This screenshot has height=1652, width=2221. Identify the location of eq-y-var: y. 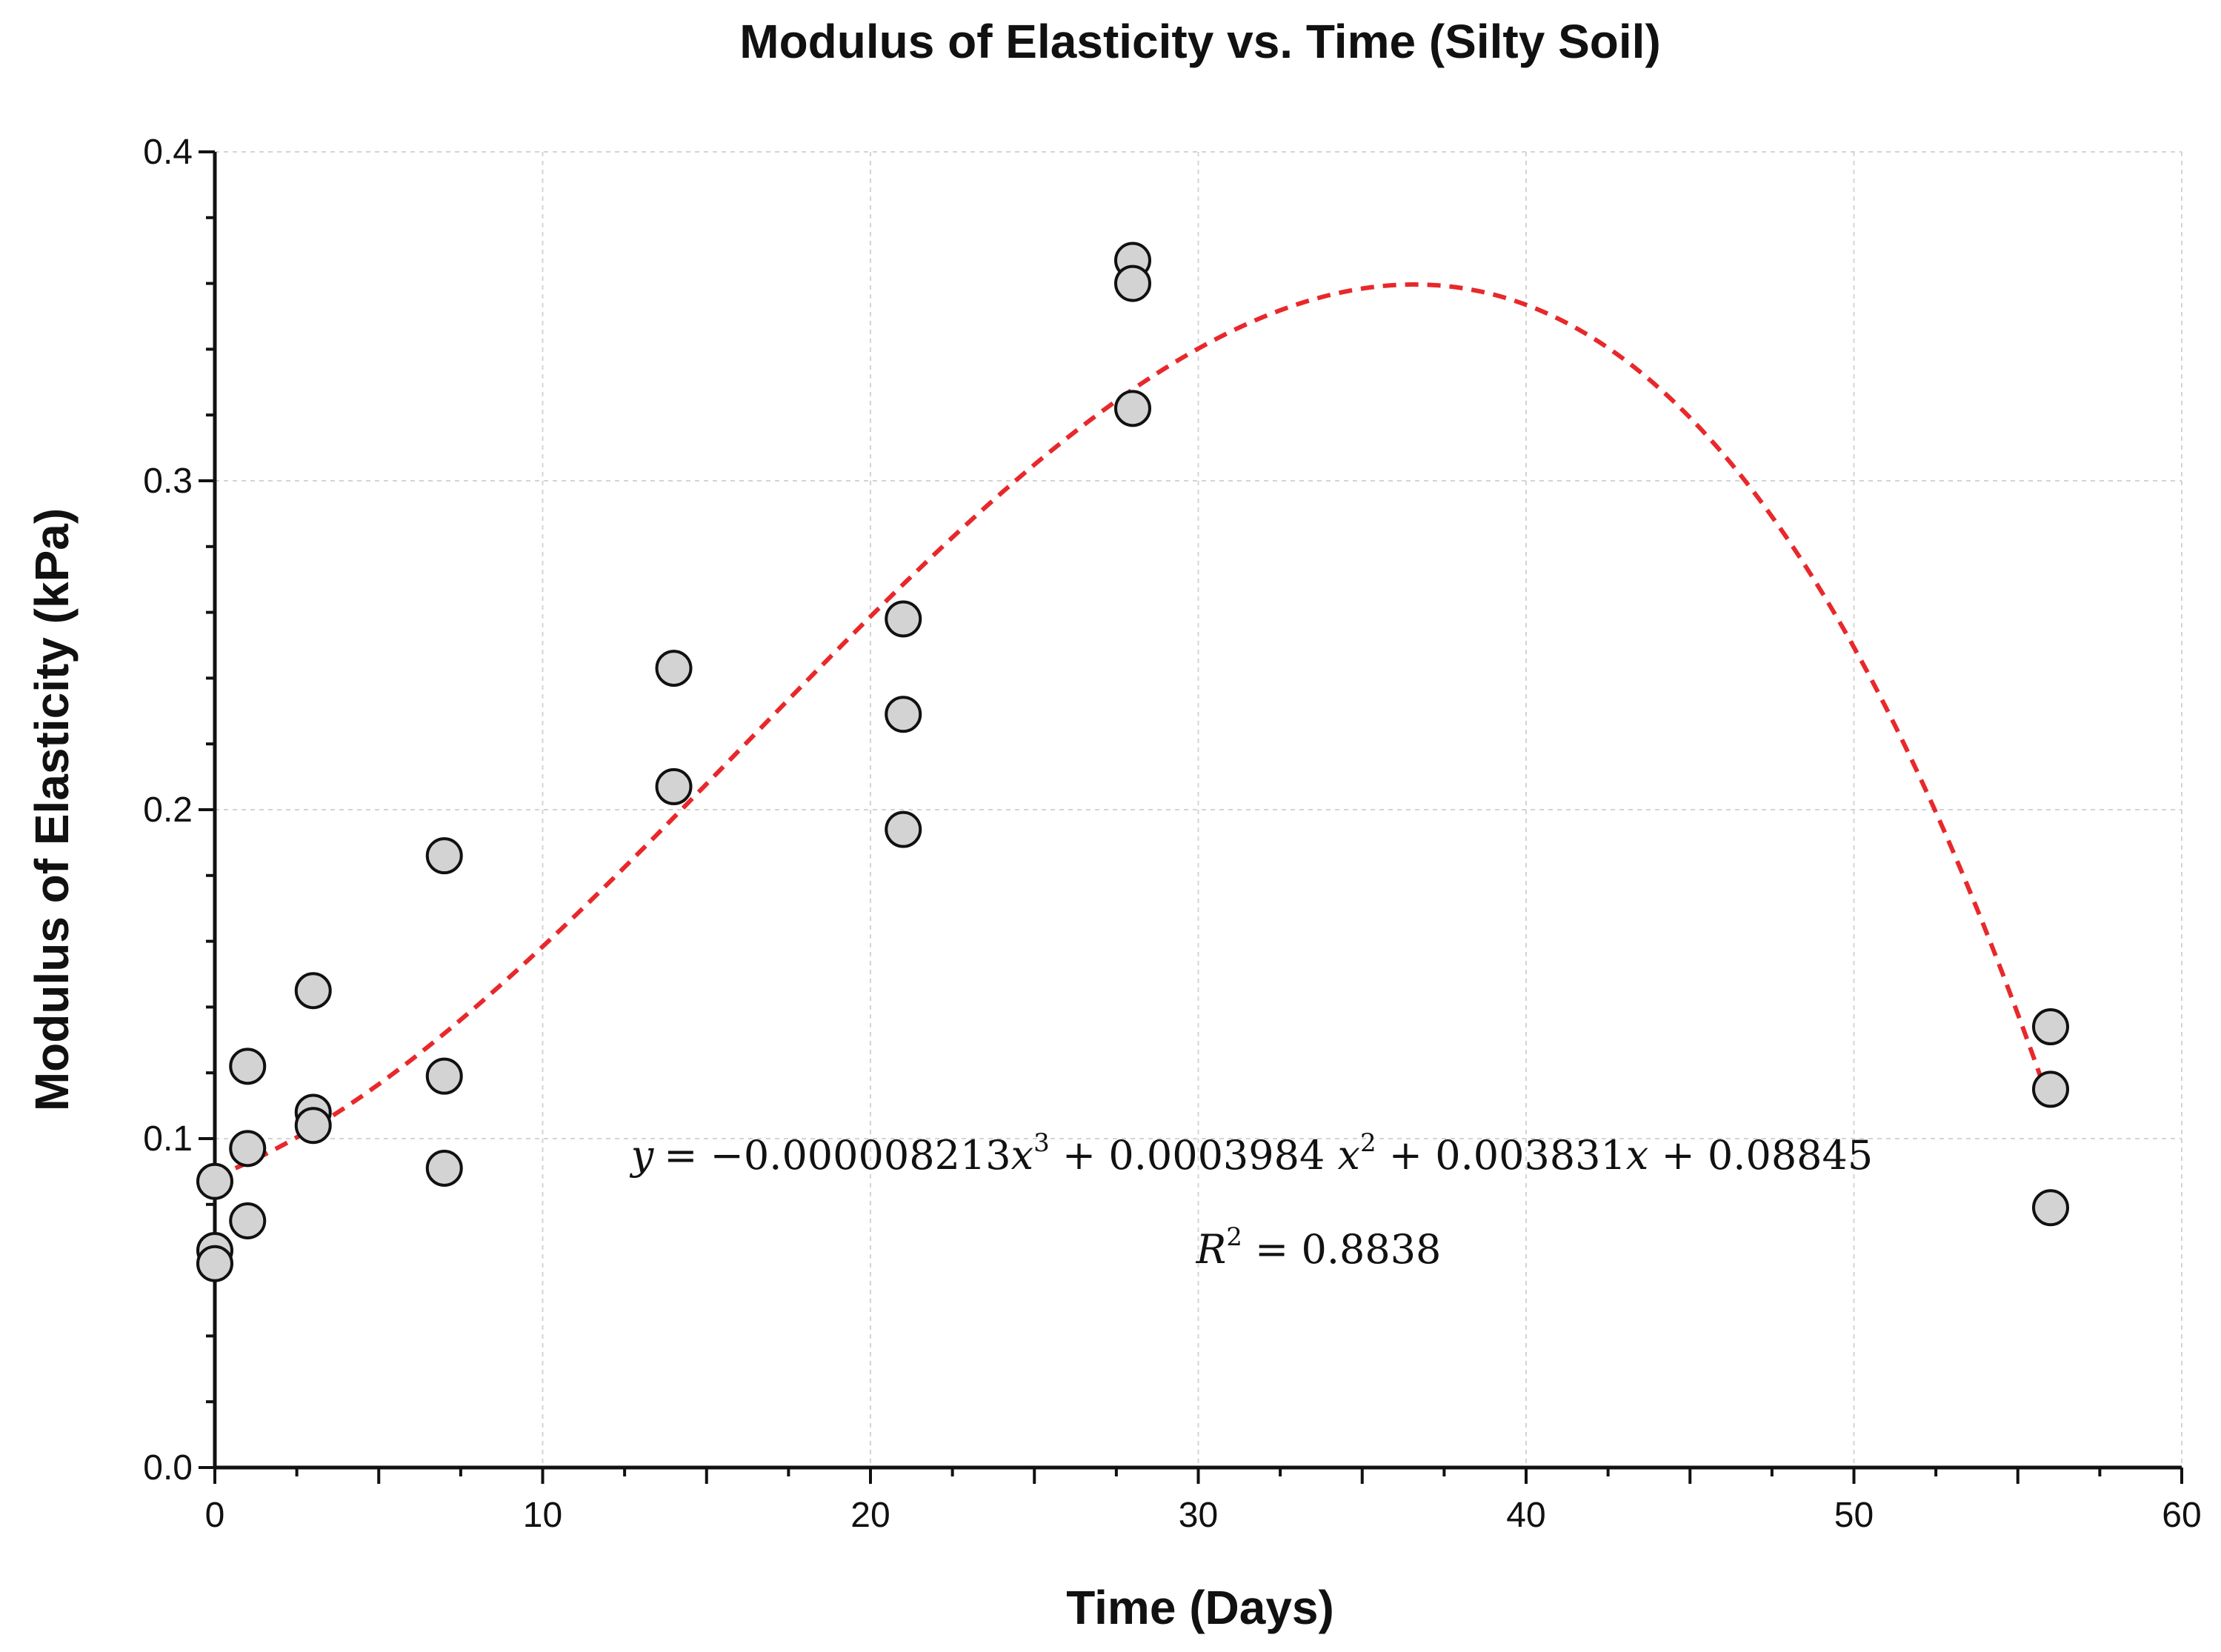
(642, 1155).